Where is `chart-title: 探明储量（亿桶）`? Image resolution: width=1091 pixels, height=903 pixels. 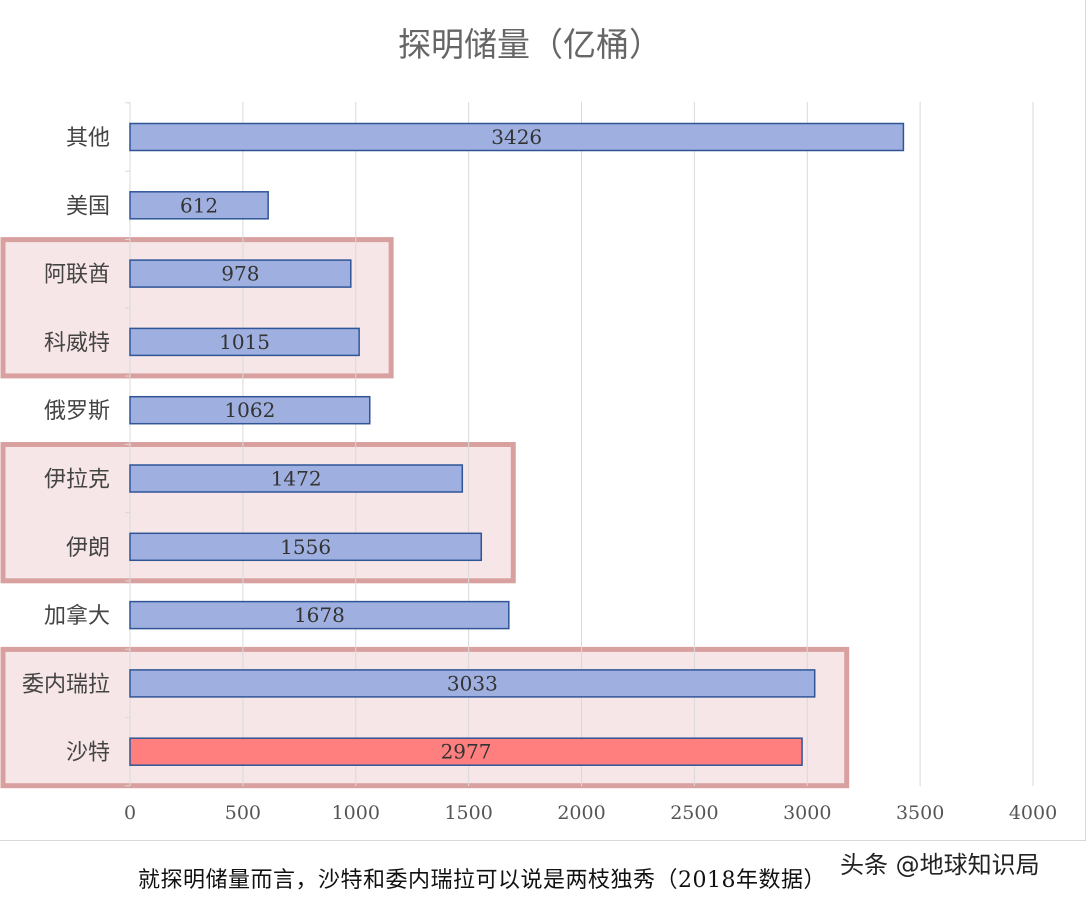 chart-title: 探明储量（亿桶） is located at coordinates (530, 44).